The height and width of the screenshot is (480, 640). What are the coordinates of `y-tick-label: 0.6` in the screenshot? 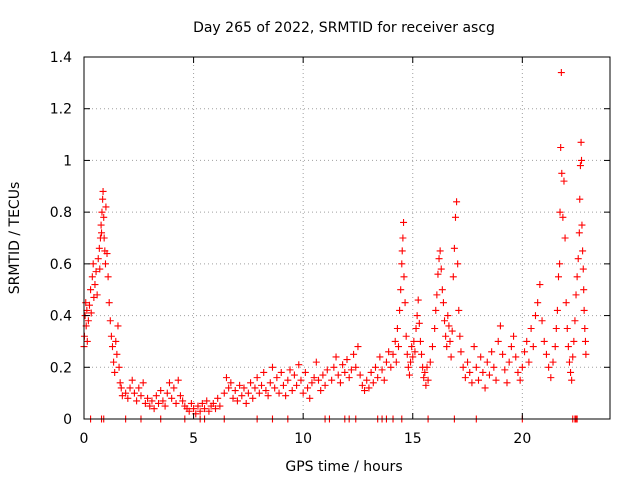 It's located at (61, 265).